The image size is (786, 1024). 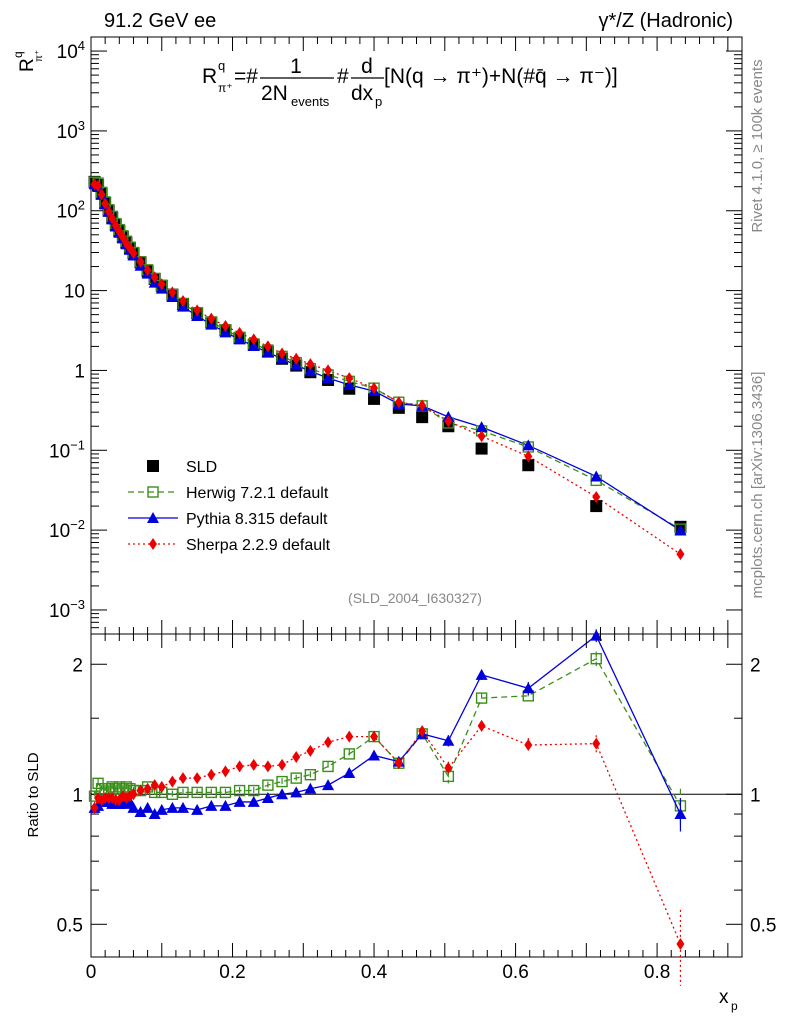 What do you see at coordinates (228, 493) in the screenshot?
I see `legend-item-herwig: Herwig 7.2.1 default` at bounding box center [228, 493].